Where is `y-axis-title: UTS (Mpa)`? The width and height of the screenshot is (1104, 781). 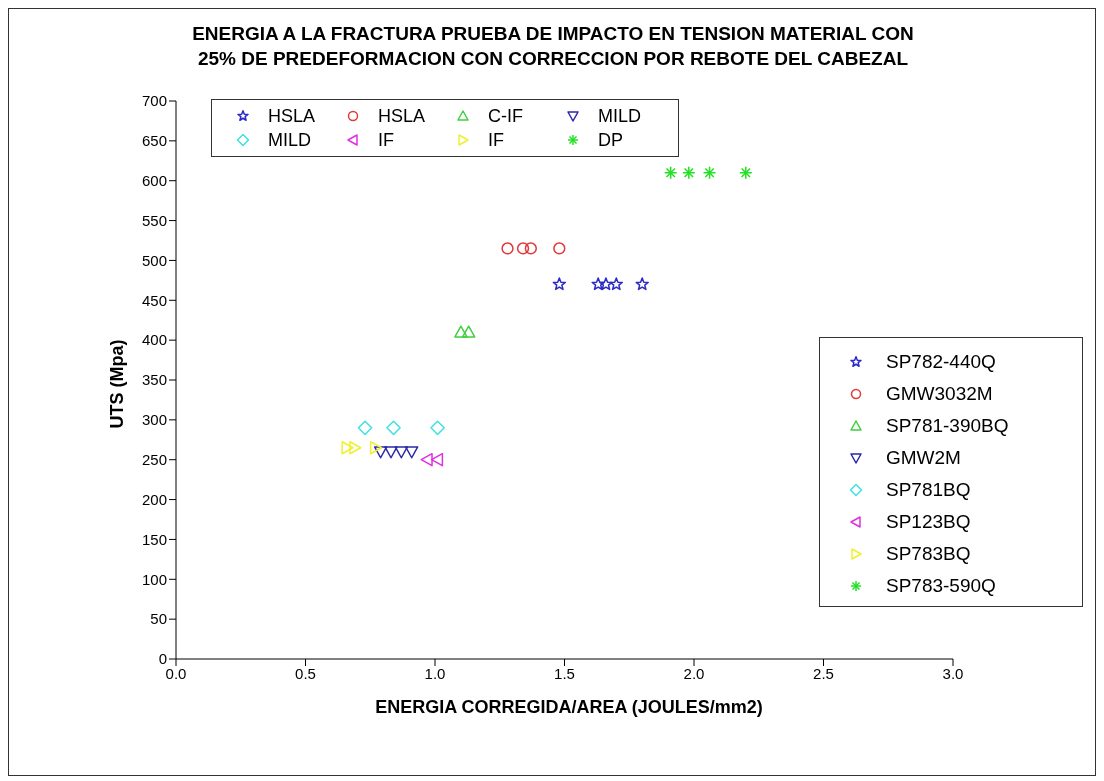
y-axis-title: UTS (Mpa) is located at coordinates (117, 384).